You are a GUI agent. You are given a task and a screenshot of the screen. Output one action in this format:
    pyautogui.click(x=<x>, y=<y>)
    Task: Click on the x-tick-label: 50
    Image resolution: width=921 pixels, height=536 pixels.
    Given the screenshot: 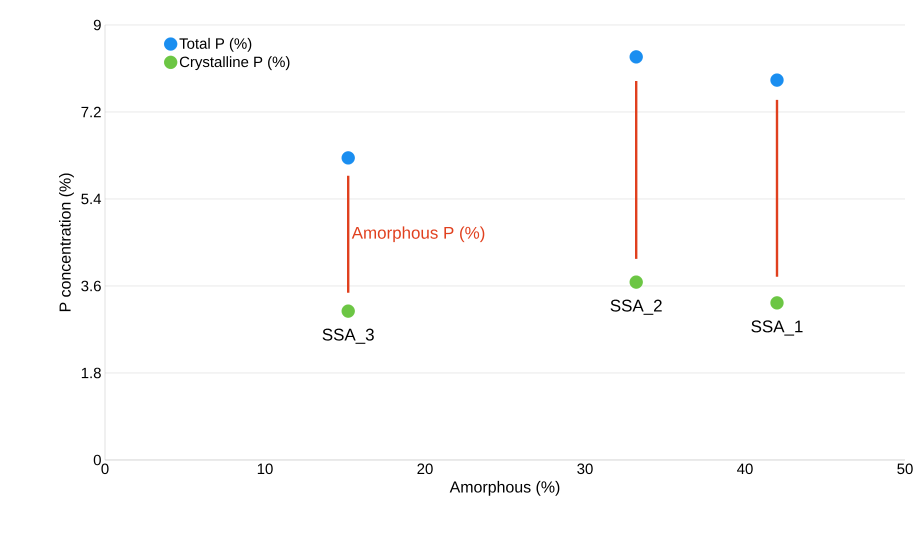 What is the action you would take?
    pyautogui.click(x=905, y=469)
    